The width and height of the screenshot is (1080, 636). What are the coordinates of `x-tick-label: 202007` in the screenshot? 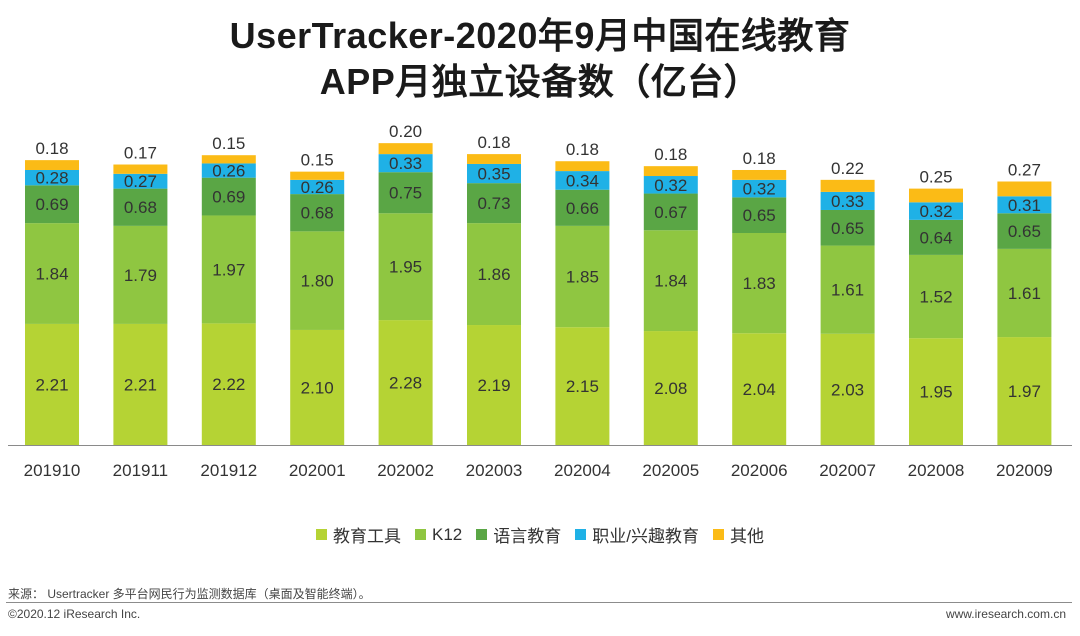 It's located at (847, 470).